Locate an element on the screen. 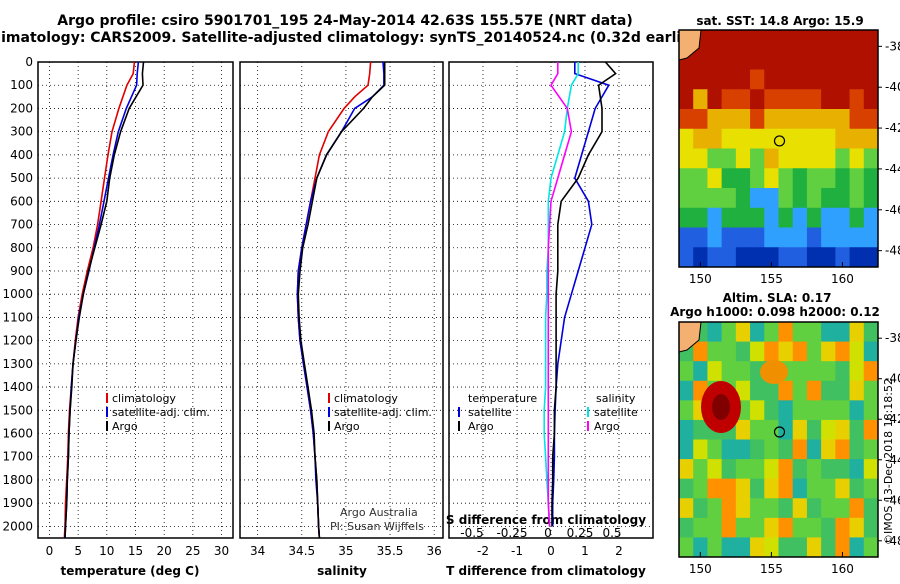 The image size is (900, 584). temperature-xlabel: temperature (deg C) is located at coordinates (130, 571).